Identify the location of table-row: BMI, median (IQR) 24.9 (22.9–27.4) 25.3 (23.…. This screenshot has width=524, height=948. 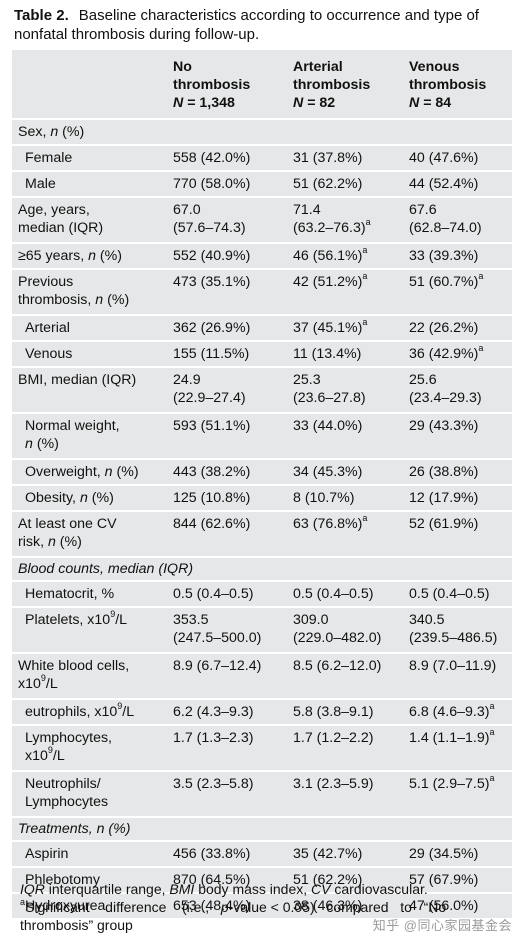
(262, 391).